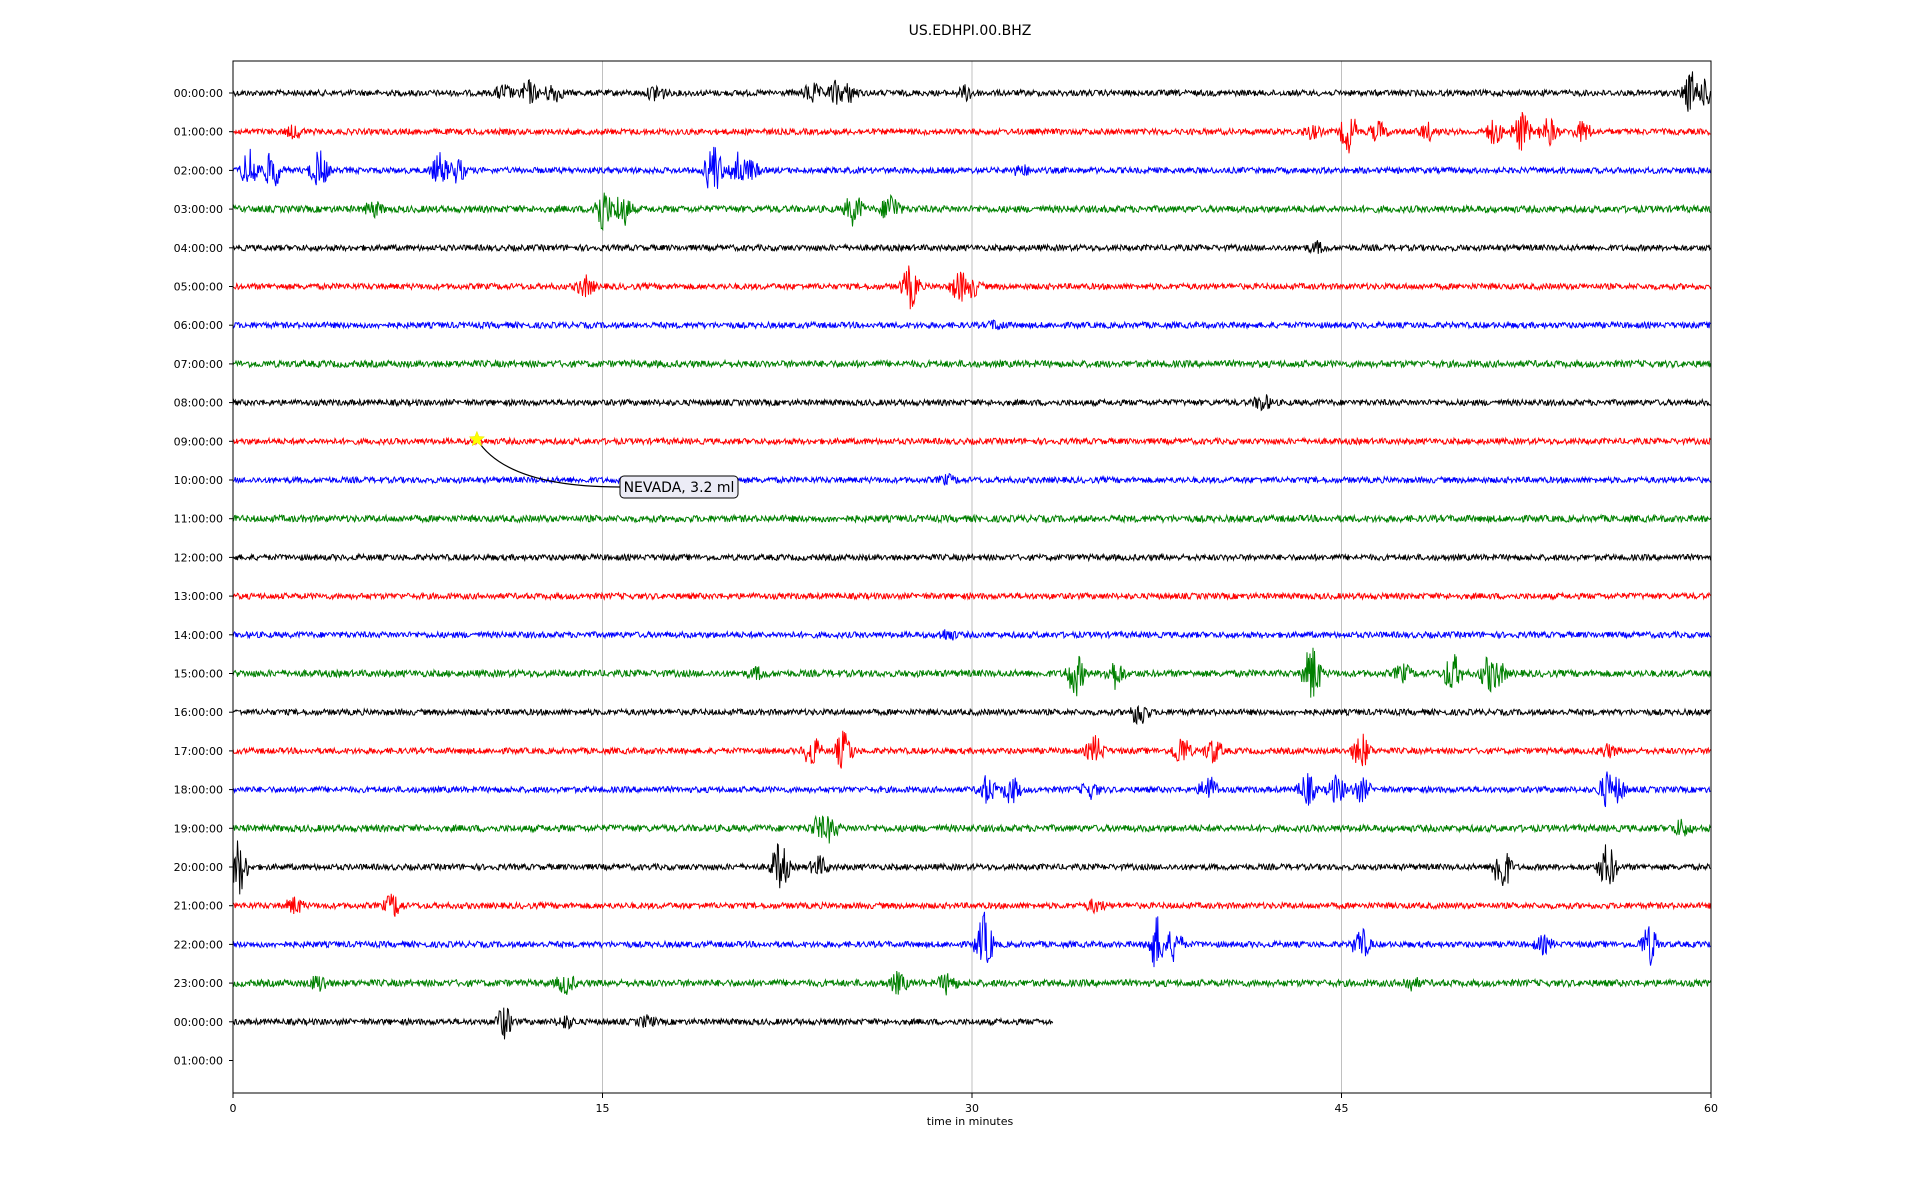  What do you see at coordinates (603, 1108) in the screenshot?
I see `x-tick-label: 15` at bounding box center [603, 1108].